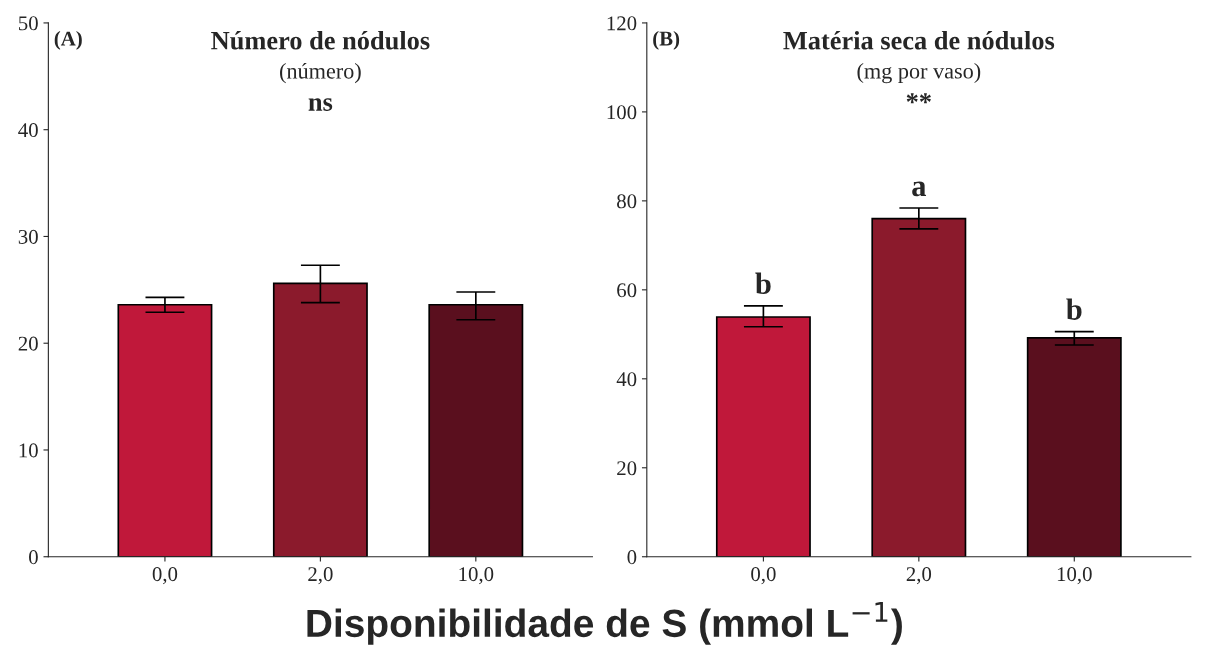 Image resolution: width=1209 pixels, height=655 pixels. I want to click on y-tick-label: 60, so click(627, 290).